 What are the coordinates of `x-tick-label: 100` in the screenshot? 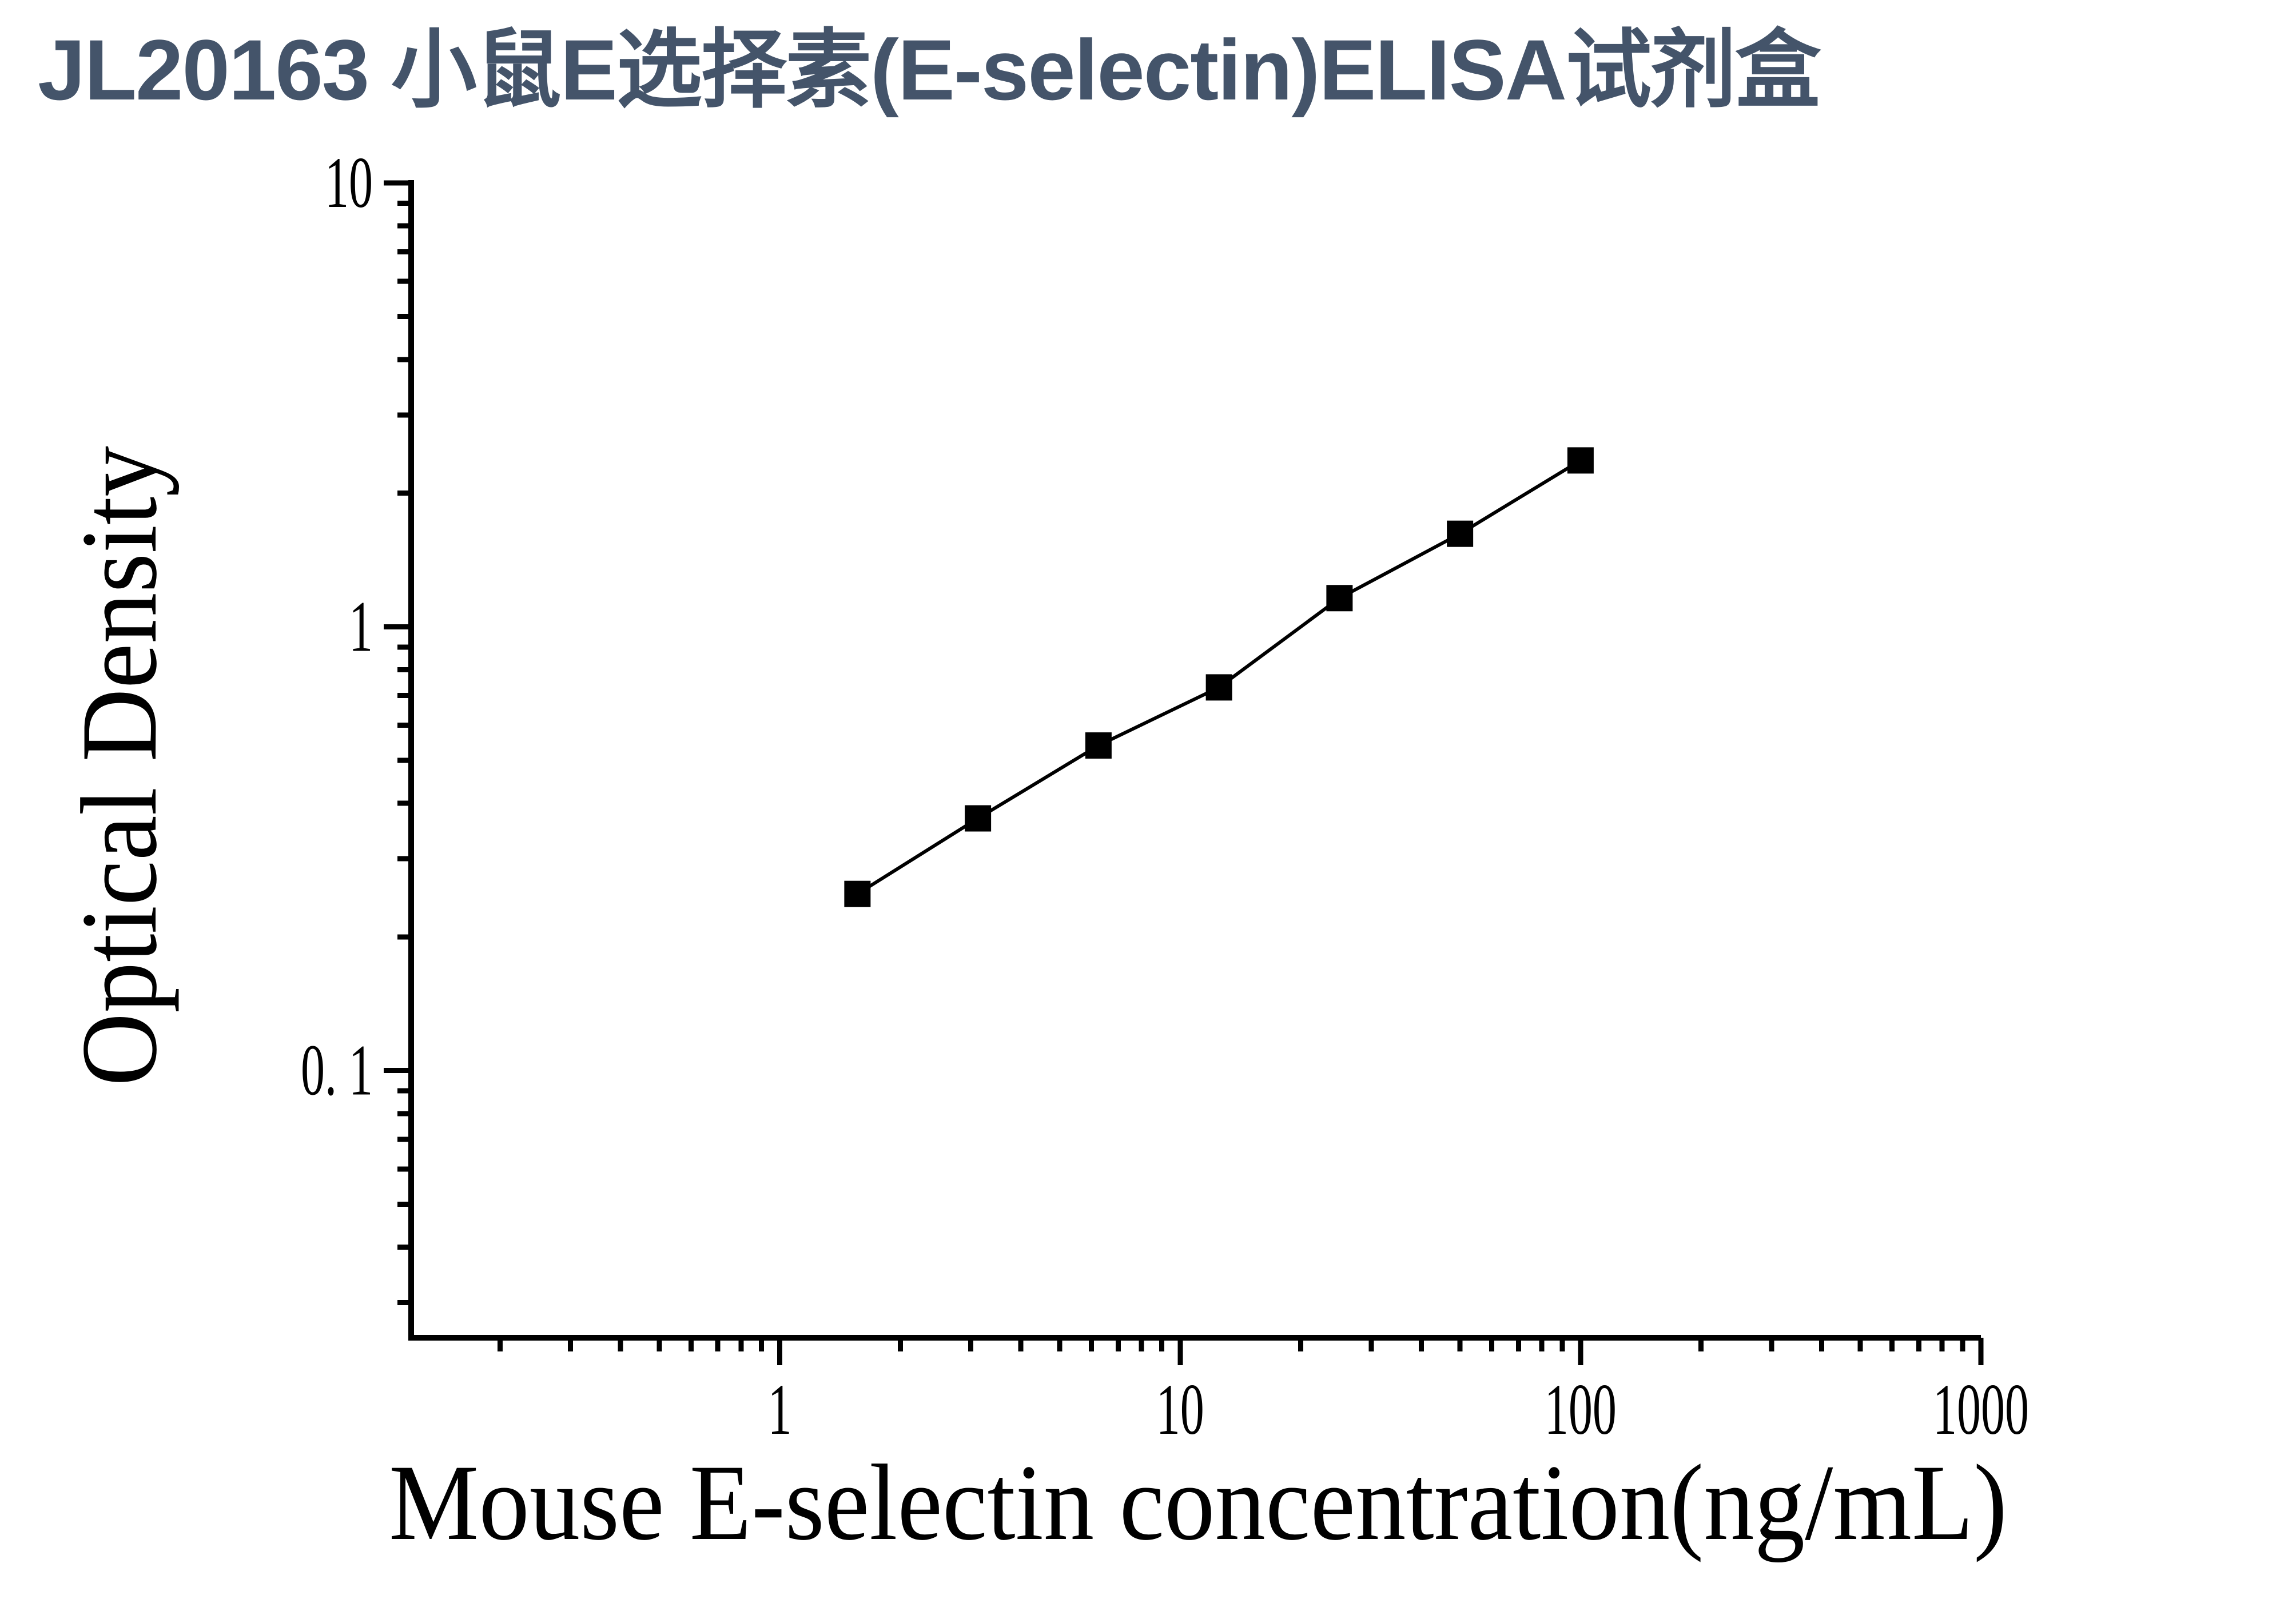 It's located at (1581, 1410).